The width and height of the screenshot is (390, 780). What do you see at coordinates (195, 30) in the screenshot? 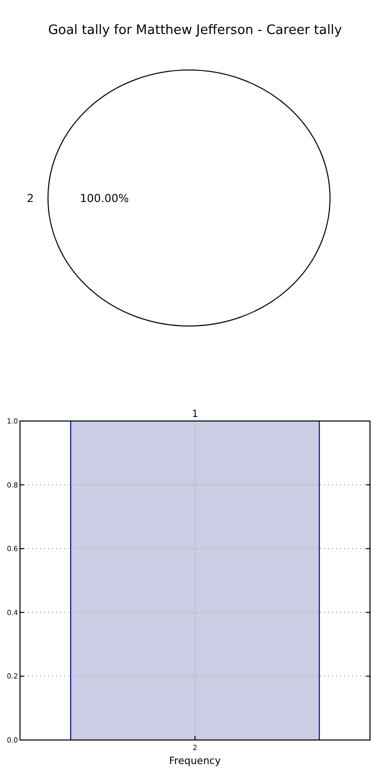
I see `chart-title: Goal tally for Matthew Jefferson - Career tally` at bounding box center [195, 30].